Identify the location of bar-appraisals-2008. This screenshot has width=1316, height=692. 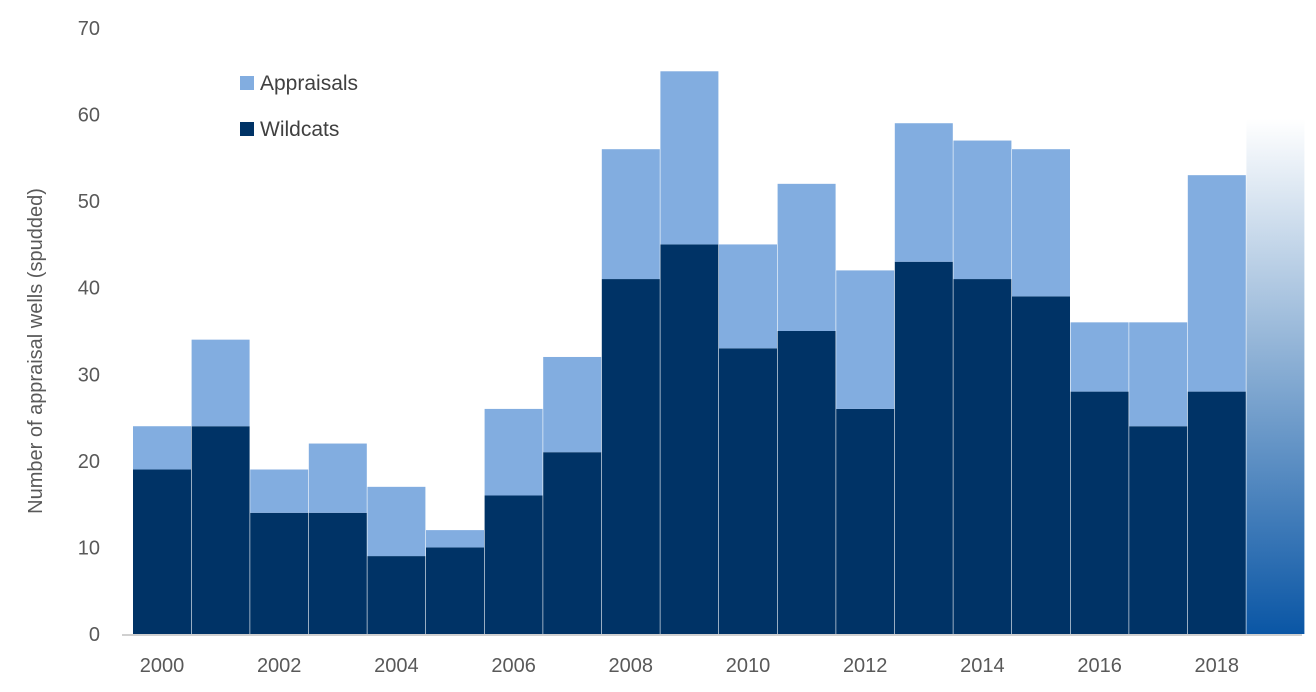
(630, 214).